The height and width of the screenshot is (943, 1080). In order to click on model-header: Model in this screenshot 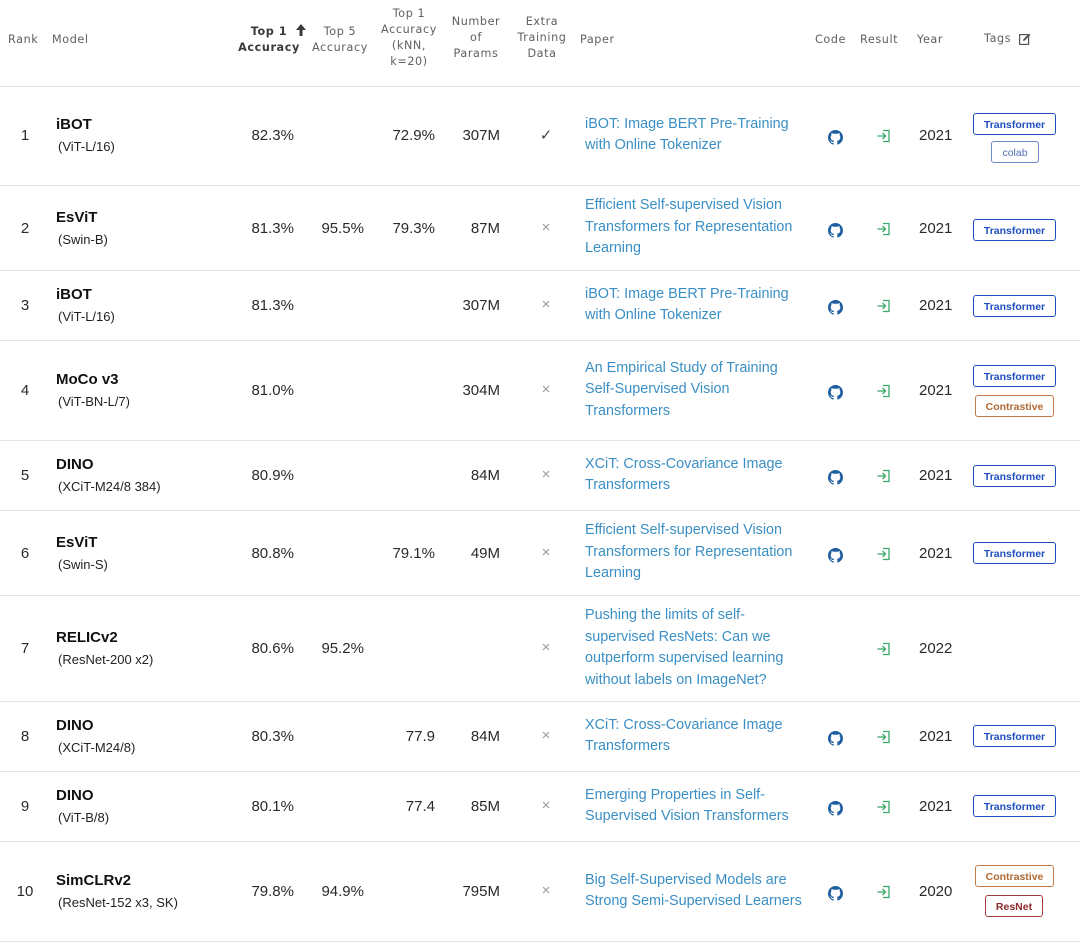, I will do `click(70, 39)`.